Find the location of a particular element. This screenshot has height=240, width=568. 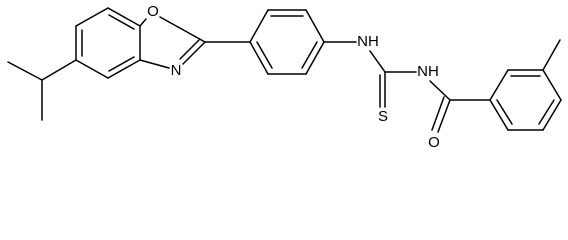

atom-label: S is located at coordinates (383, 116).